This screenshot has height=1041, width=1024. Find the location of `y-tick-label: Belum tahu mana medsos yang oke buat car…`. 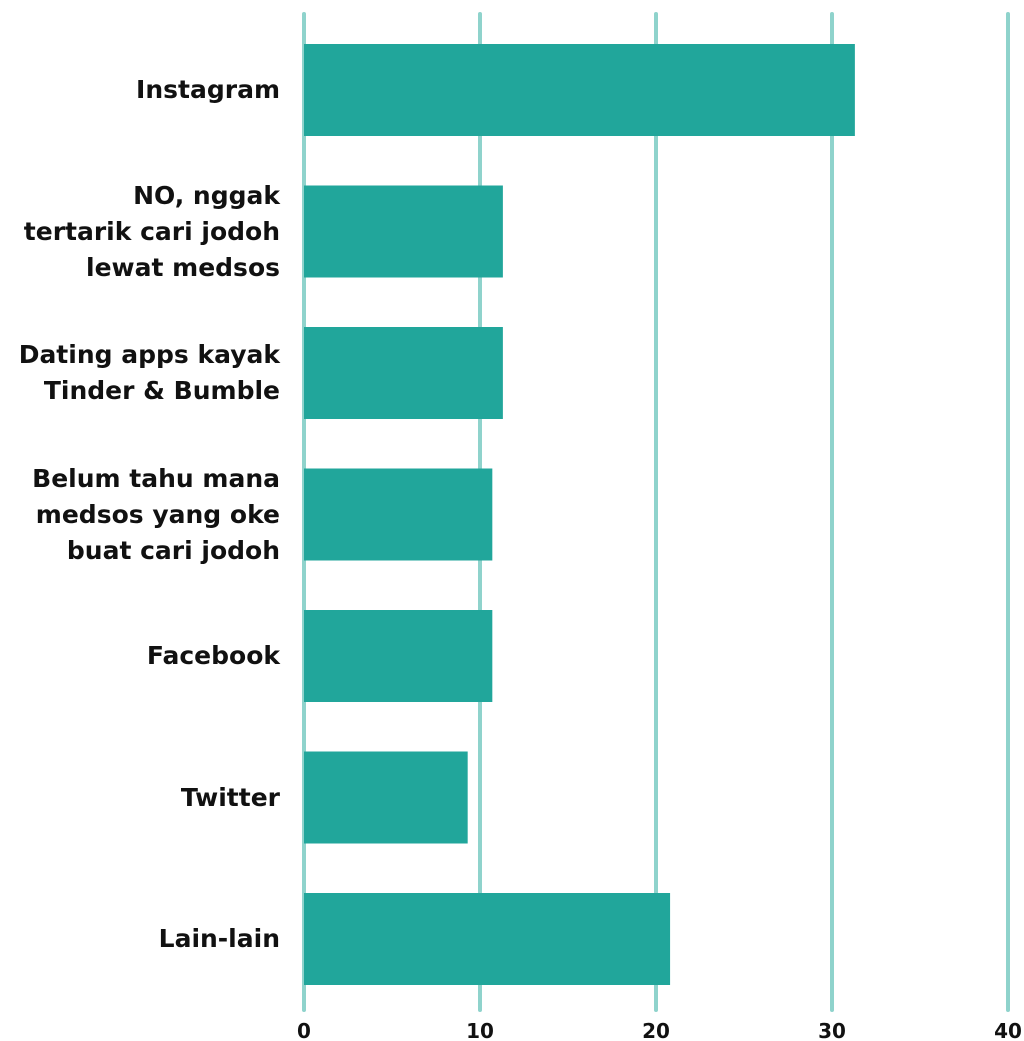

y-tick-label: Belum tahu mana medsos yang oke buat car… is located at coordinates (156, 514).